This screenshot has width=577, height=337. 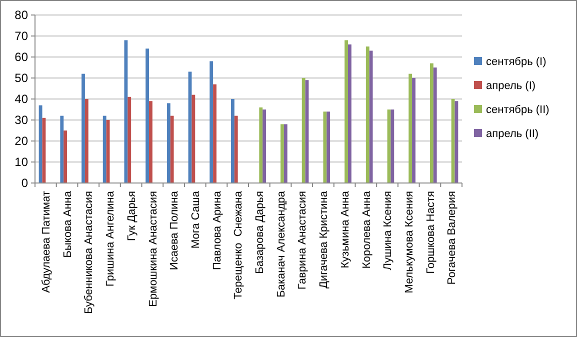 What do you see at coordinates (21, 162) in the screenshot?
I see `y-tick-label: 10` at bounding box center [21, 162].